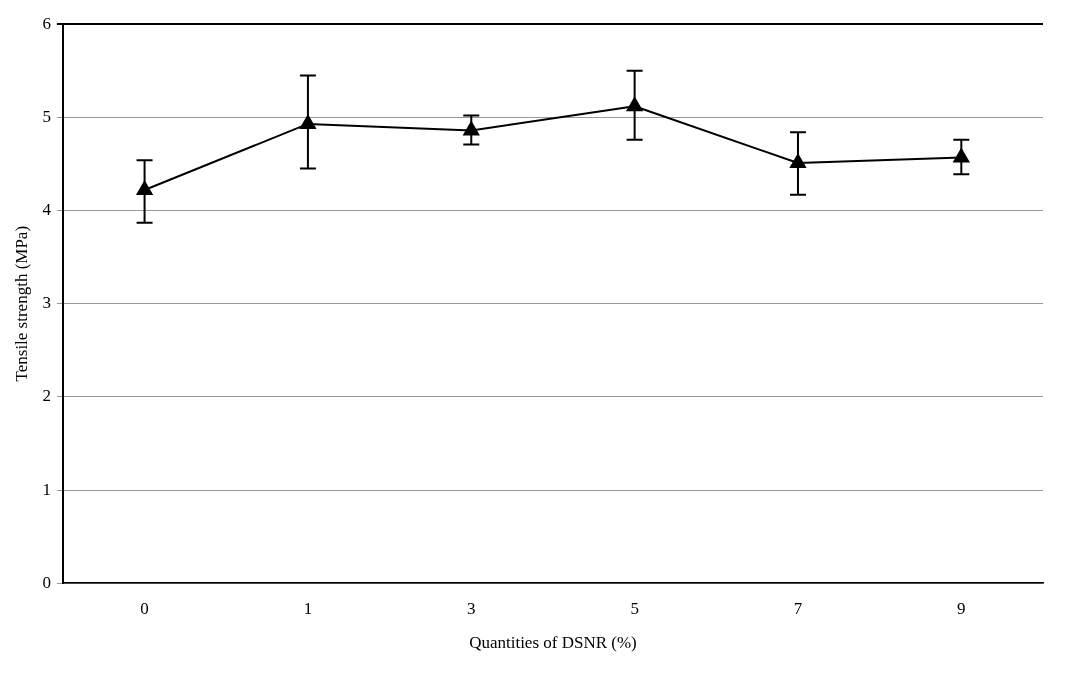 This screenshot has width=1065, height=673. Describe the element at coordinates (961, 608) in the screenshot. I see `x-tick-label: 9` at that location.